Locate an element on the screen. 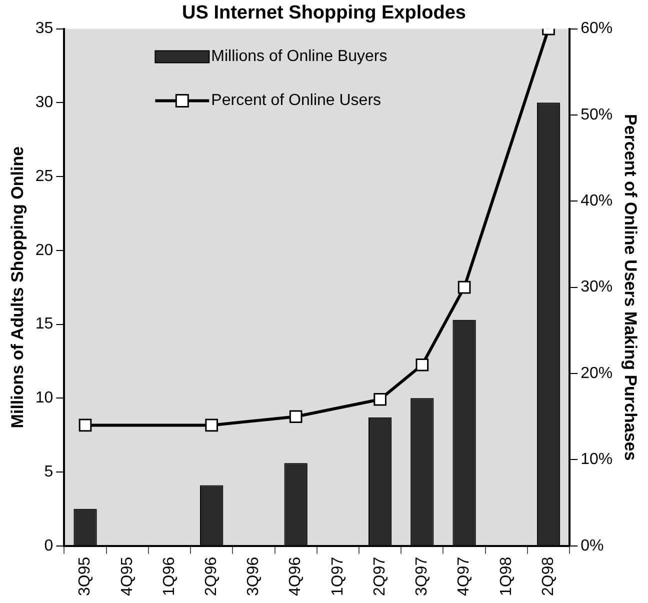 The height and width of the screenshot is (603, 648). x-tick-label: 2Q98 is located at coordinates (548, 576).